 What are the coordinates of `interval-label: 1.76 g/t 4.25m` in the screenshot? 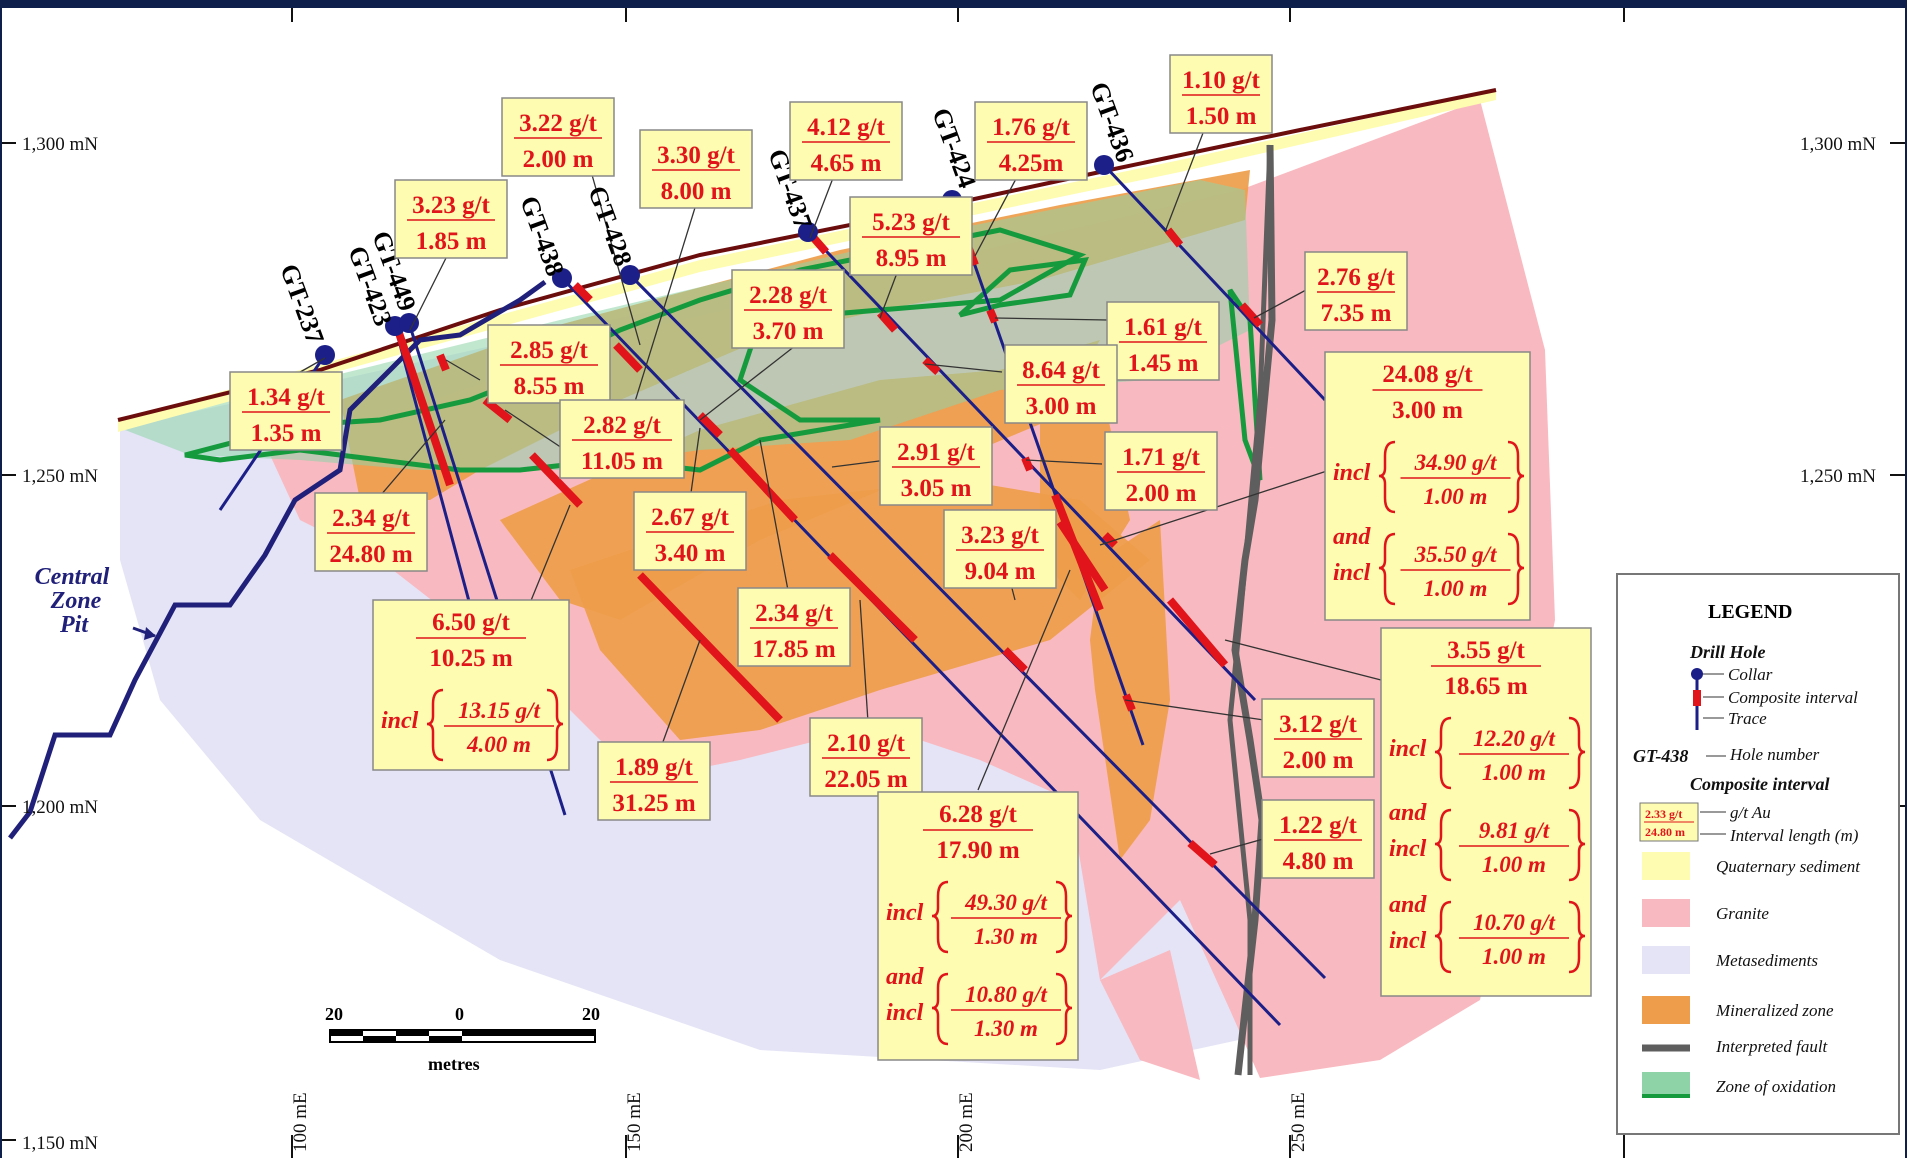 It's located at (1031, 141).